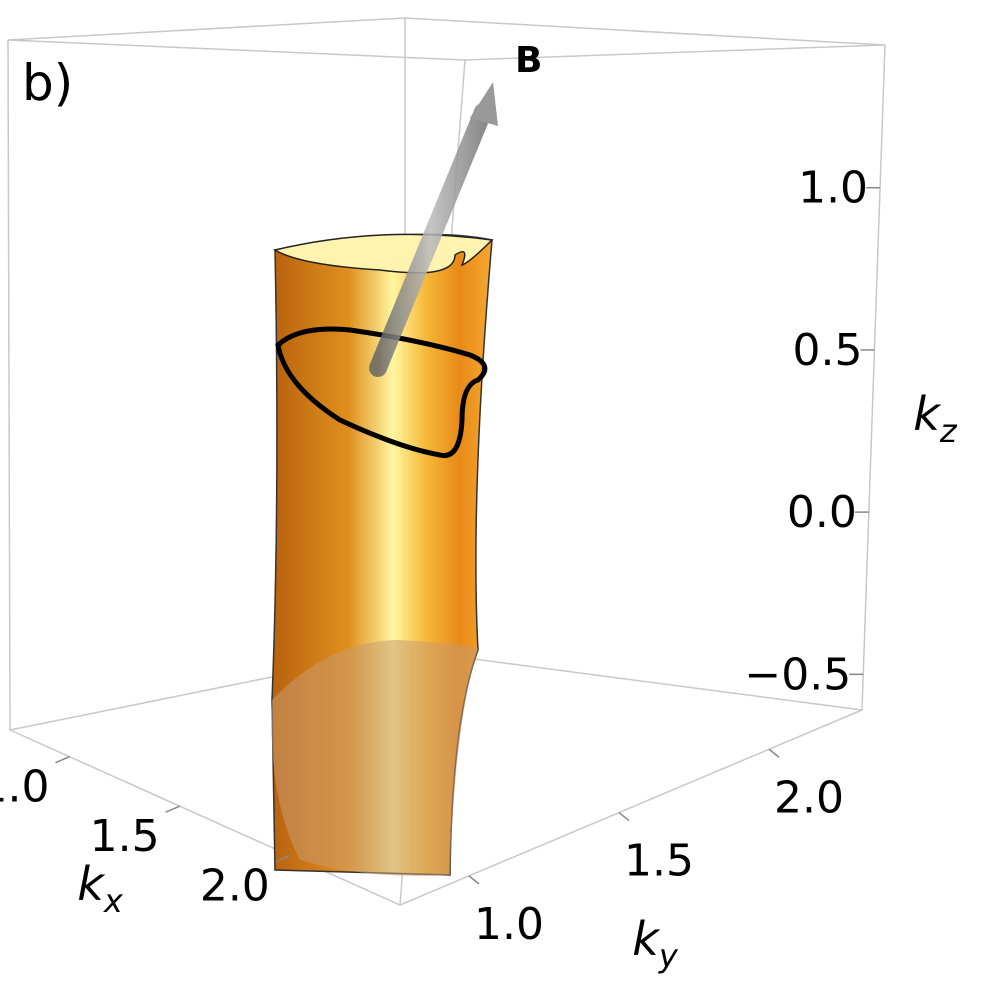 This screenshot has width=1000, height=1004. I want to click on y-axis-label: ky, so click(655, 943).